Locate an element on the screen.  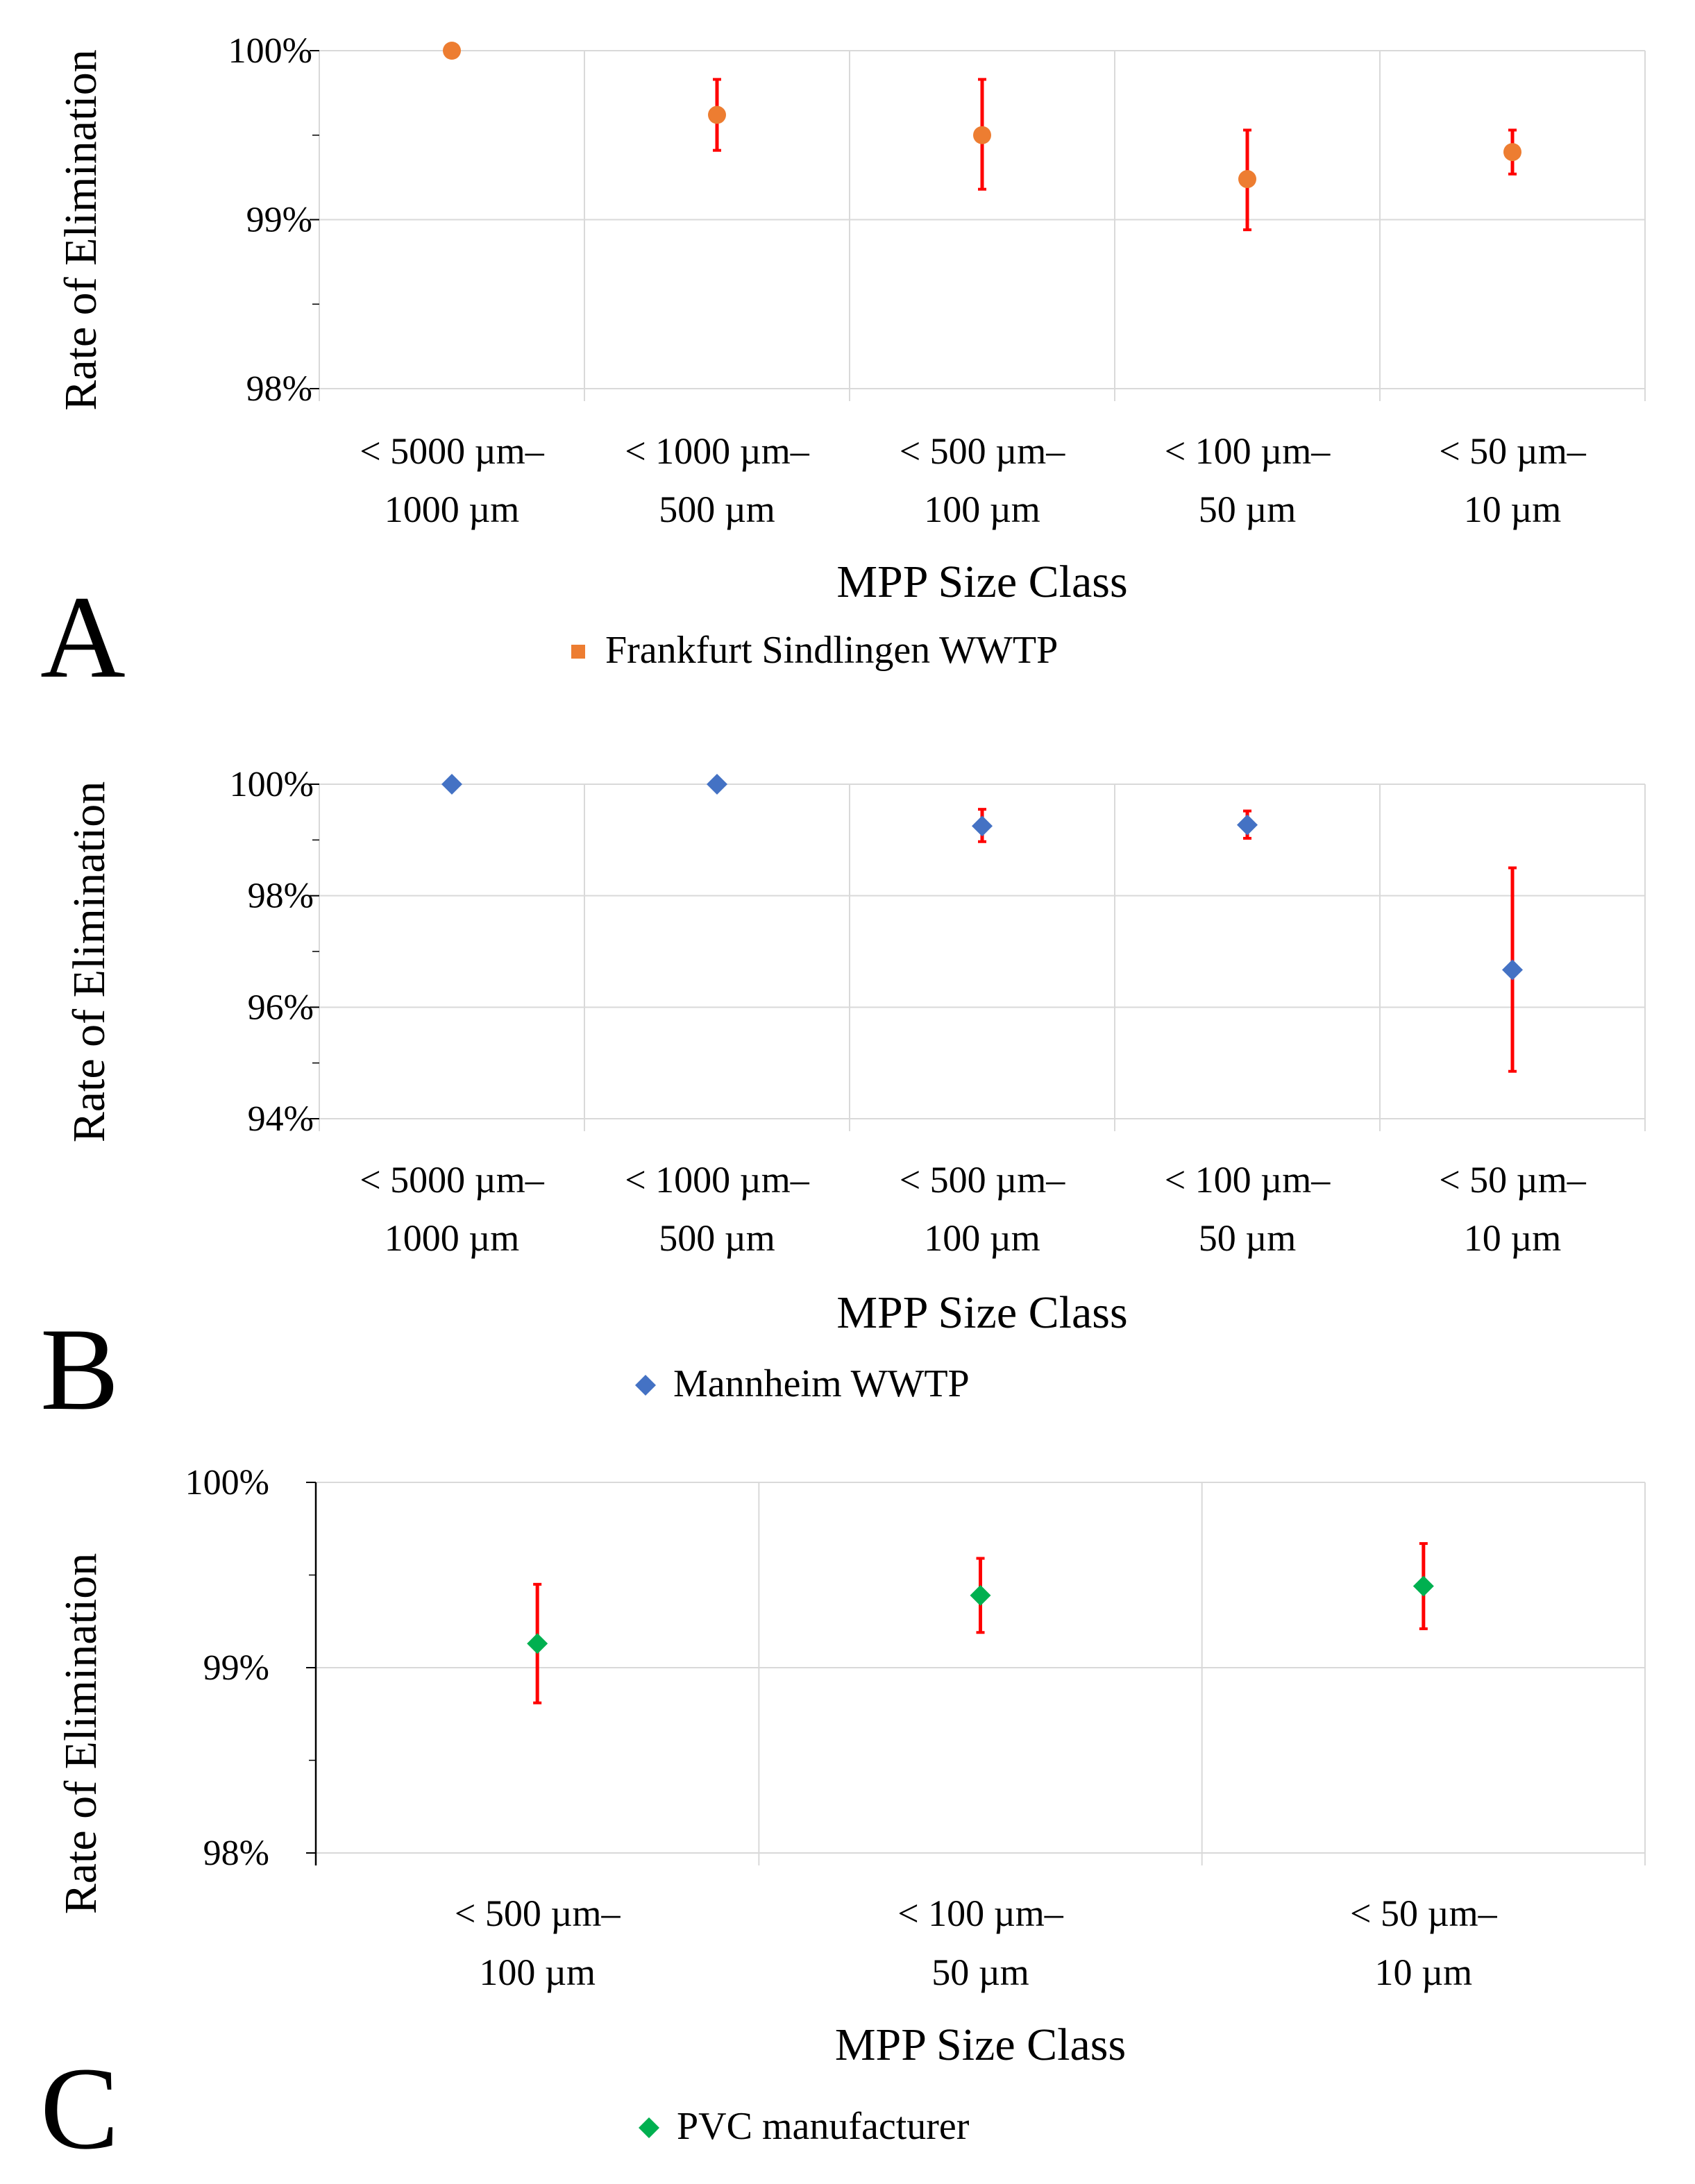
legend-label: Mannheim WWTP is located at coordinates (822, 1383).